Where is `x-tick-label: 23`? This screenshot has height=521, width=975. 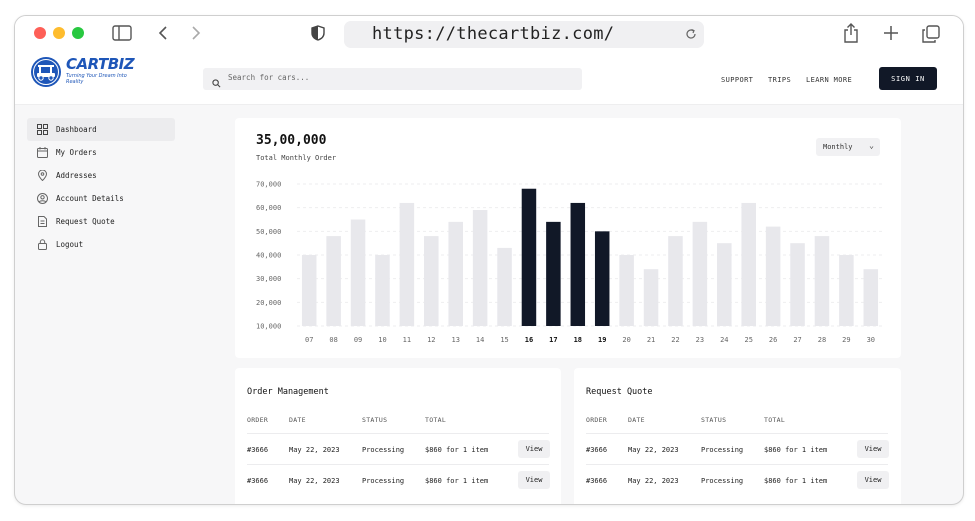 x-tick-label: 23 is located at coordinates (700, 340).